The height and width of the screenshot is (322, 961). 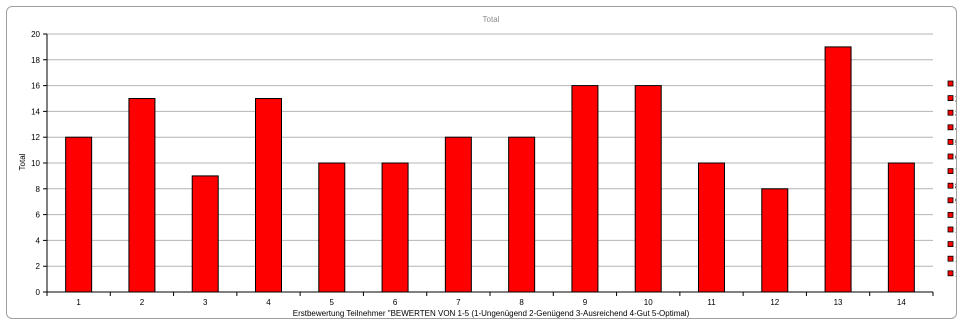 What do you see at coordinates (35, 60) in the screenshot?
I see `y-tick-label: 18` at bounding box center [35, 60].